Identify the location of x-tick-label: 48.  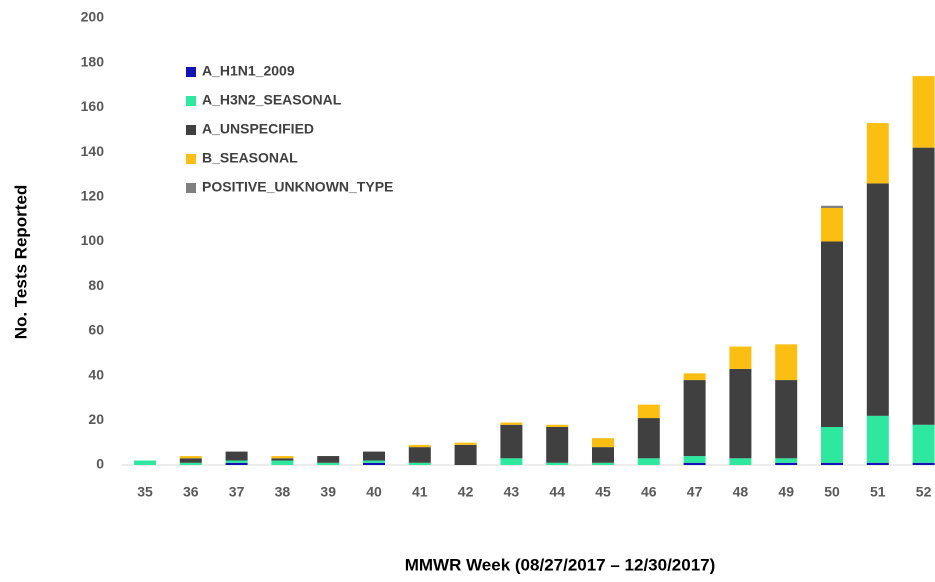
(741, 492).